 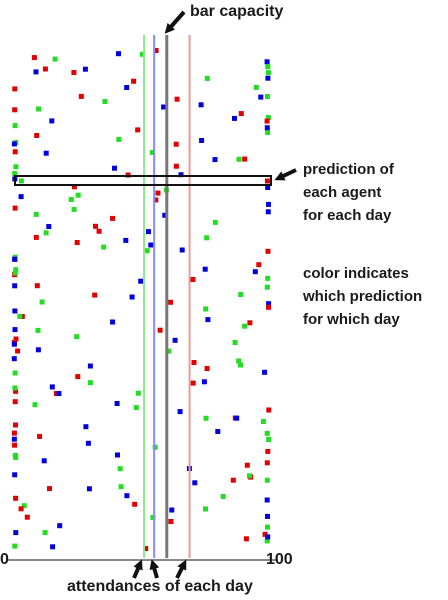 What do you see at coordinates (4, 559) in the screenshot?
I see `axis-min-label: 0` at bounding box center [4, 559].